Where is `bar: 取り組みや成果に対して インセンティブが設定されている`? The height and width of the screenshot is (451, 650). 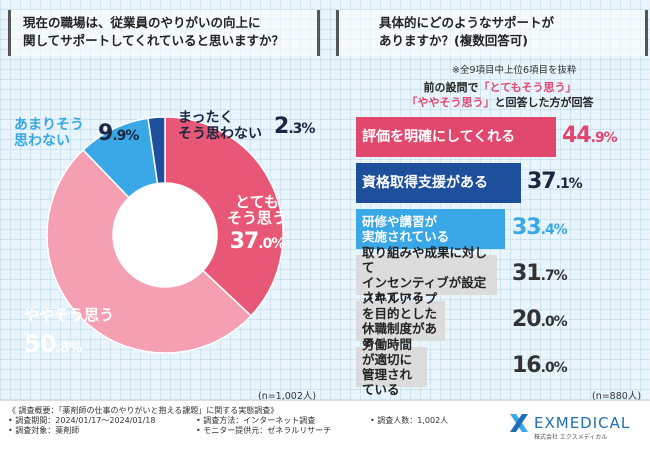 bar: 取り組みや成果に対して インセンティブが設定されている is located at coordinates (426, 275).